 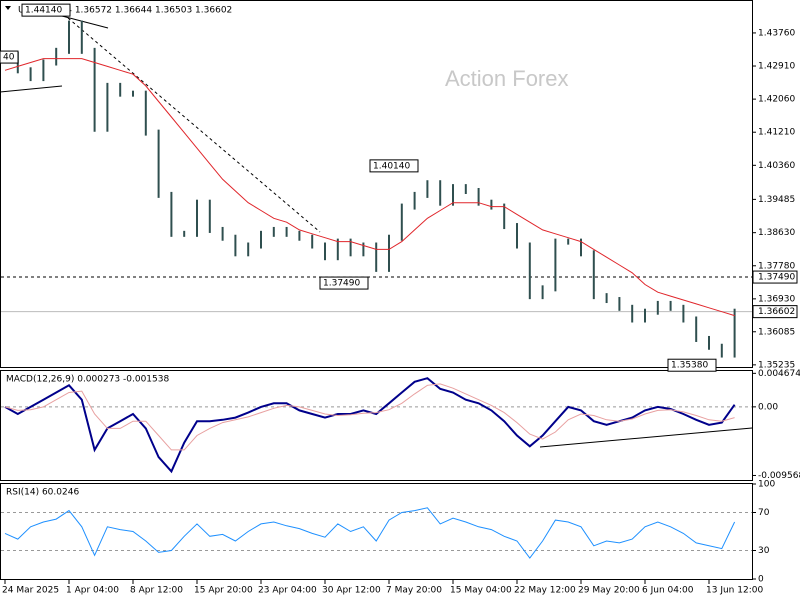 I want to click on level-box, so click(x=775, y=277).